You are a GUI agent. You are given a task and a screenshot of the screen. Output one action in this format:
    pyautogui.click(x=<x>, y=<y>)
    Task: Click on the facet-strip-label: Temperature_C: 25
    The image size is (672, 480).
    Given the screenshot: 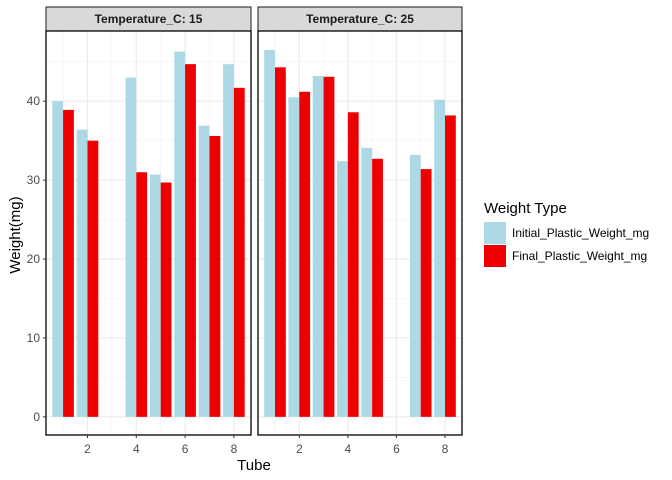 What is the action you would take?
    pyautogui.click(x=360, y=19)
    